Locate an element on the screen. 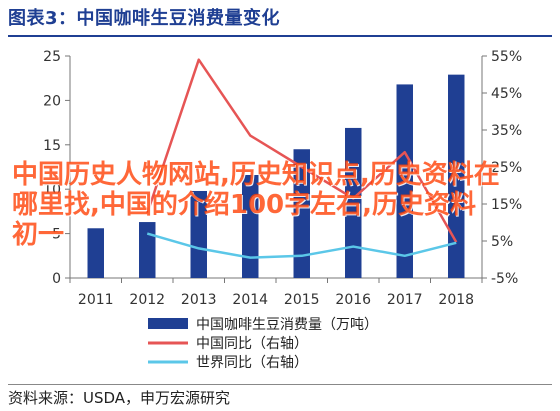  x-tick-label: 2016 is located at coordinates (353, 300).